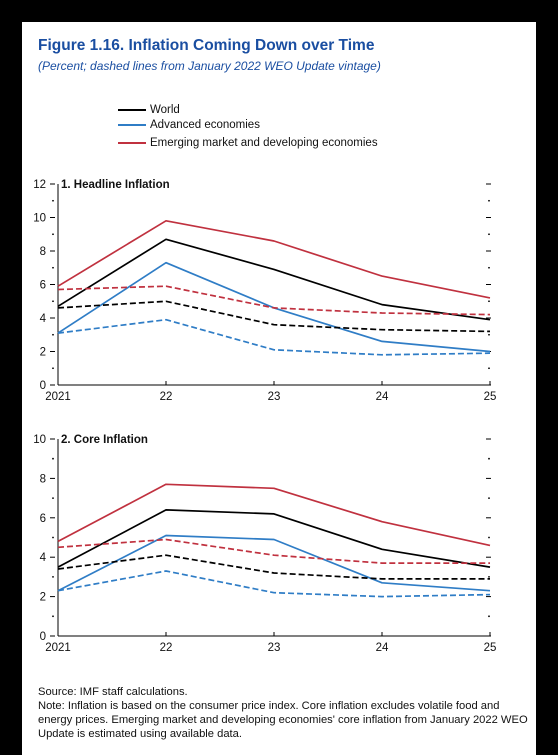 The image size is (558, 755). Describe the element at coordinates (264, 142) in the screenshot. I see `legend-label-emerging: Emerging market and developing economies` at that location.